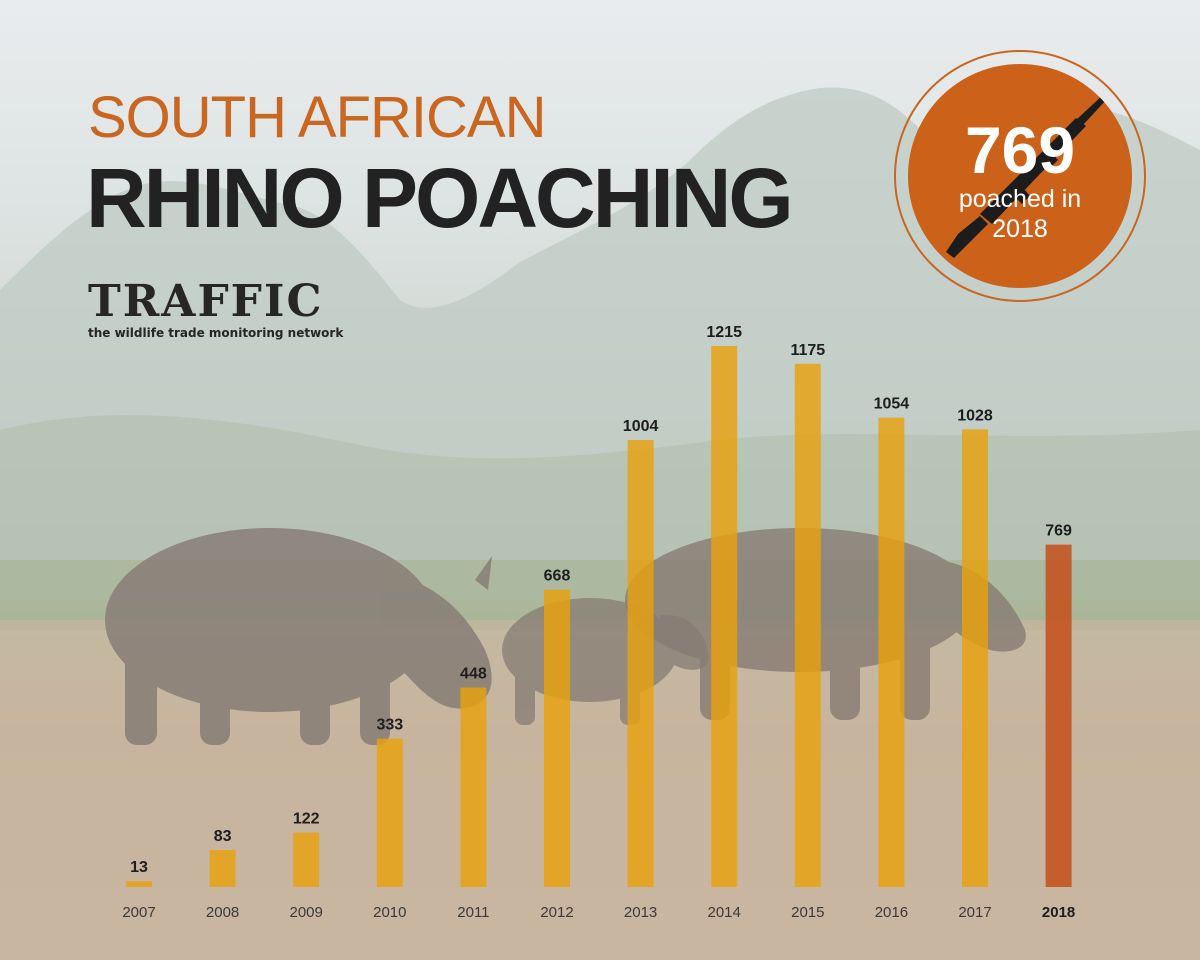 This screenshot has width=1200, height=960. What do you see at coordinates (724, 616) in the screenshot?
I see `bar-2014` at bounding box center [724, 616].